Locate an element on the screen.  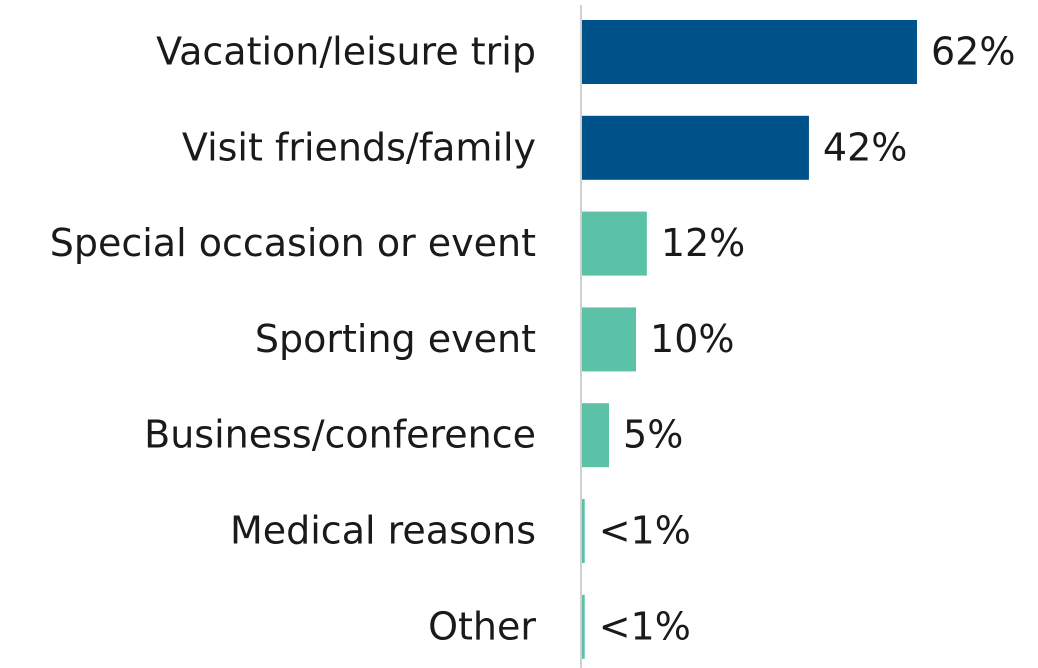
category-label: Sporting event is located at coordinates (395, 339).